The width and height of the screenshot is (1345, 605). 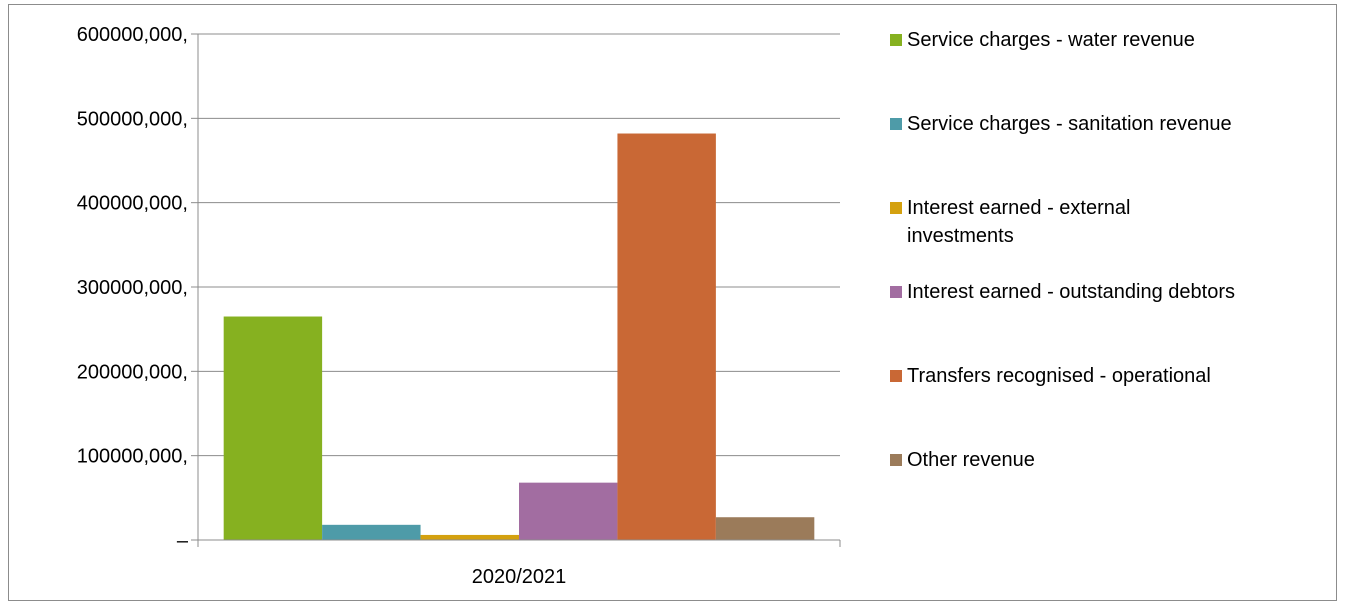 What do you see at coordinates (1069, 124) in the screenshot?
I see `legend-label: Service charges - sanitation revenue` at bounding box center [1069, 124].